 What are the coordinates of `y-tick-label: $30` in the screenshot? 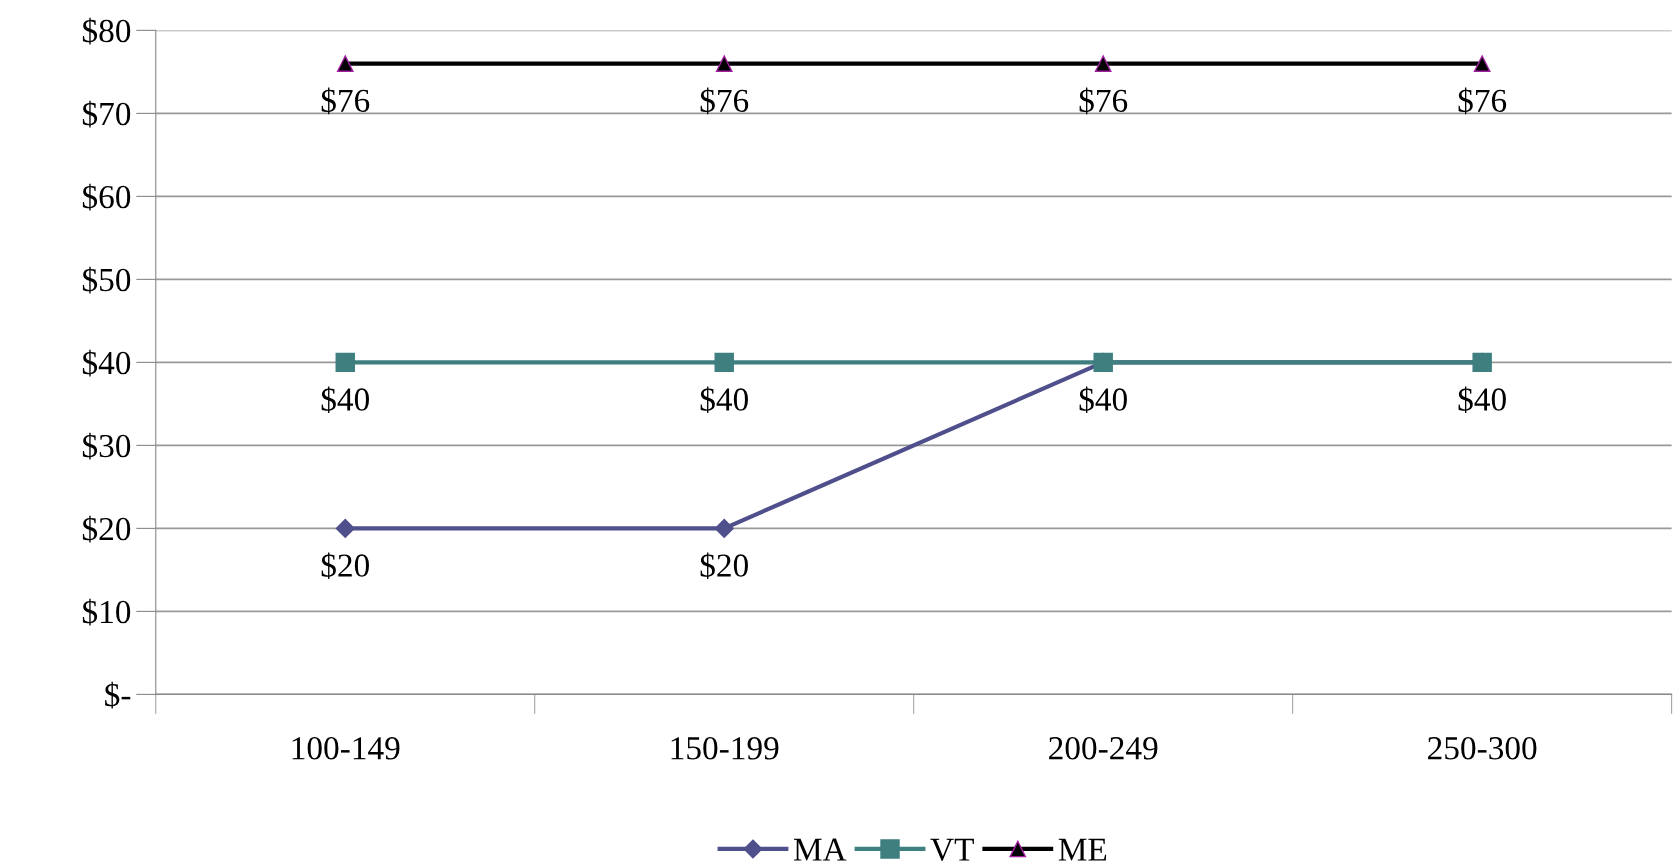 It's located at (106, 446).